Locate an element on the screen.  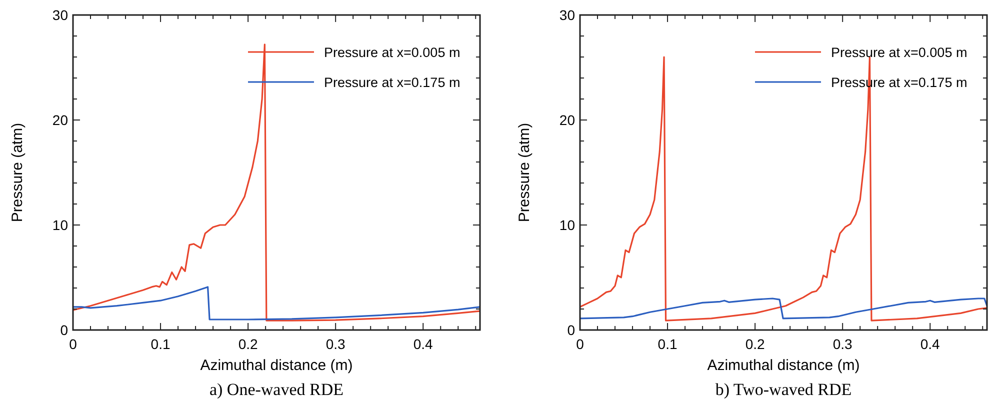
legend-label: Pressure at x=0.175 m is located at coordinates (392, 82).